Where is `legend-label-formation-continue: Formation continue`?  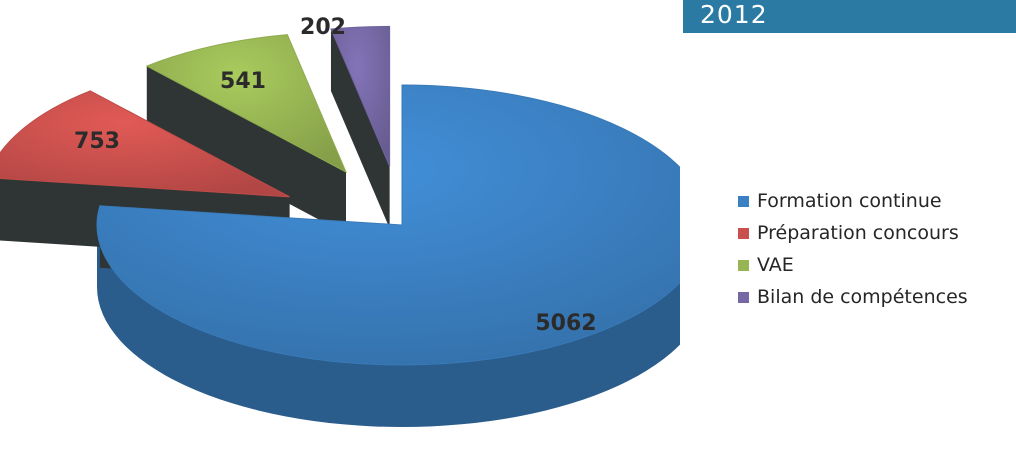 legend-label-formation-continue: Formation continue is located at coordinates (849, 201).